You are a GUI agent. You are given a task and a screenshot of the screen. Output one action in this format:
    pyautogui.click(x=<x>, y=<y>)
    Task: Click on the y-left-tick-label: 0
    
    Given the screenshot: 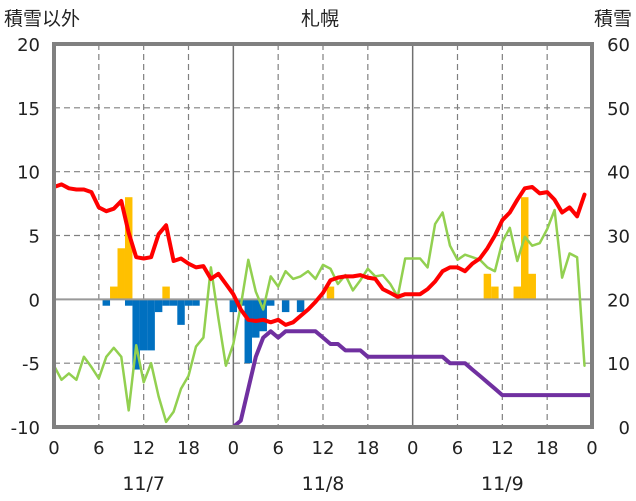 What is the action you would take?
    pyautogui.click(x=34, y=300)
    